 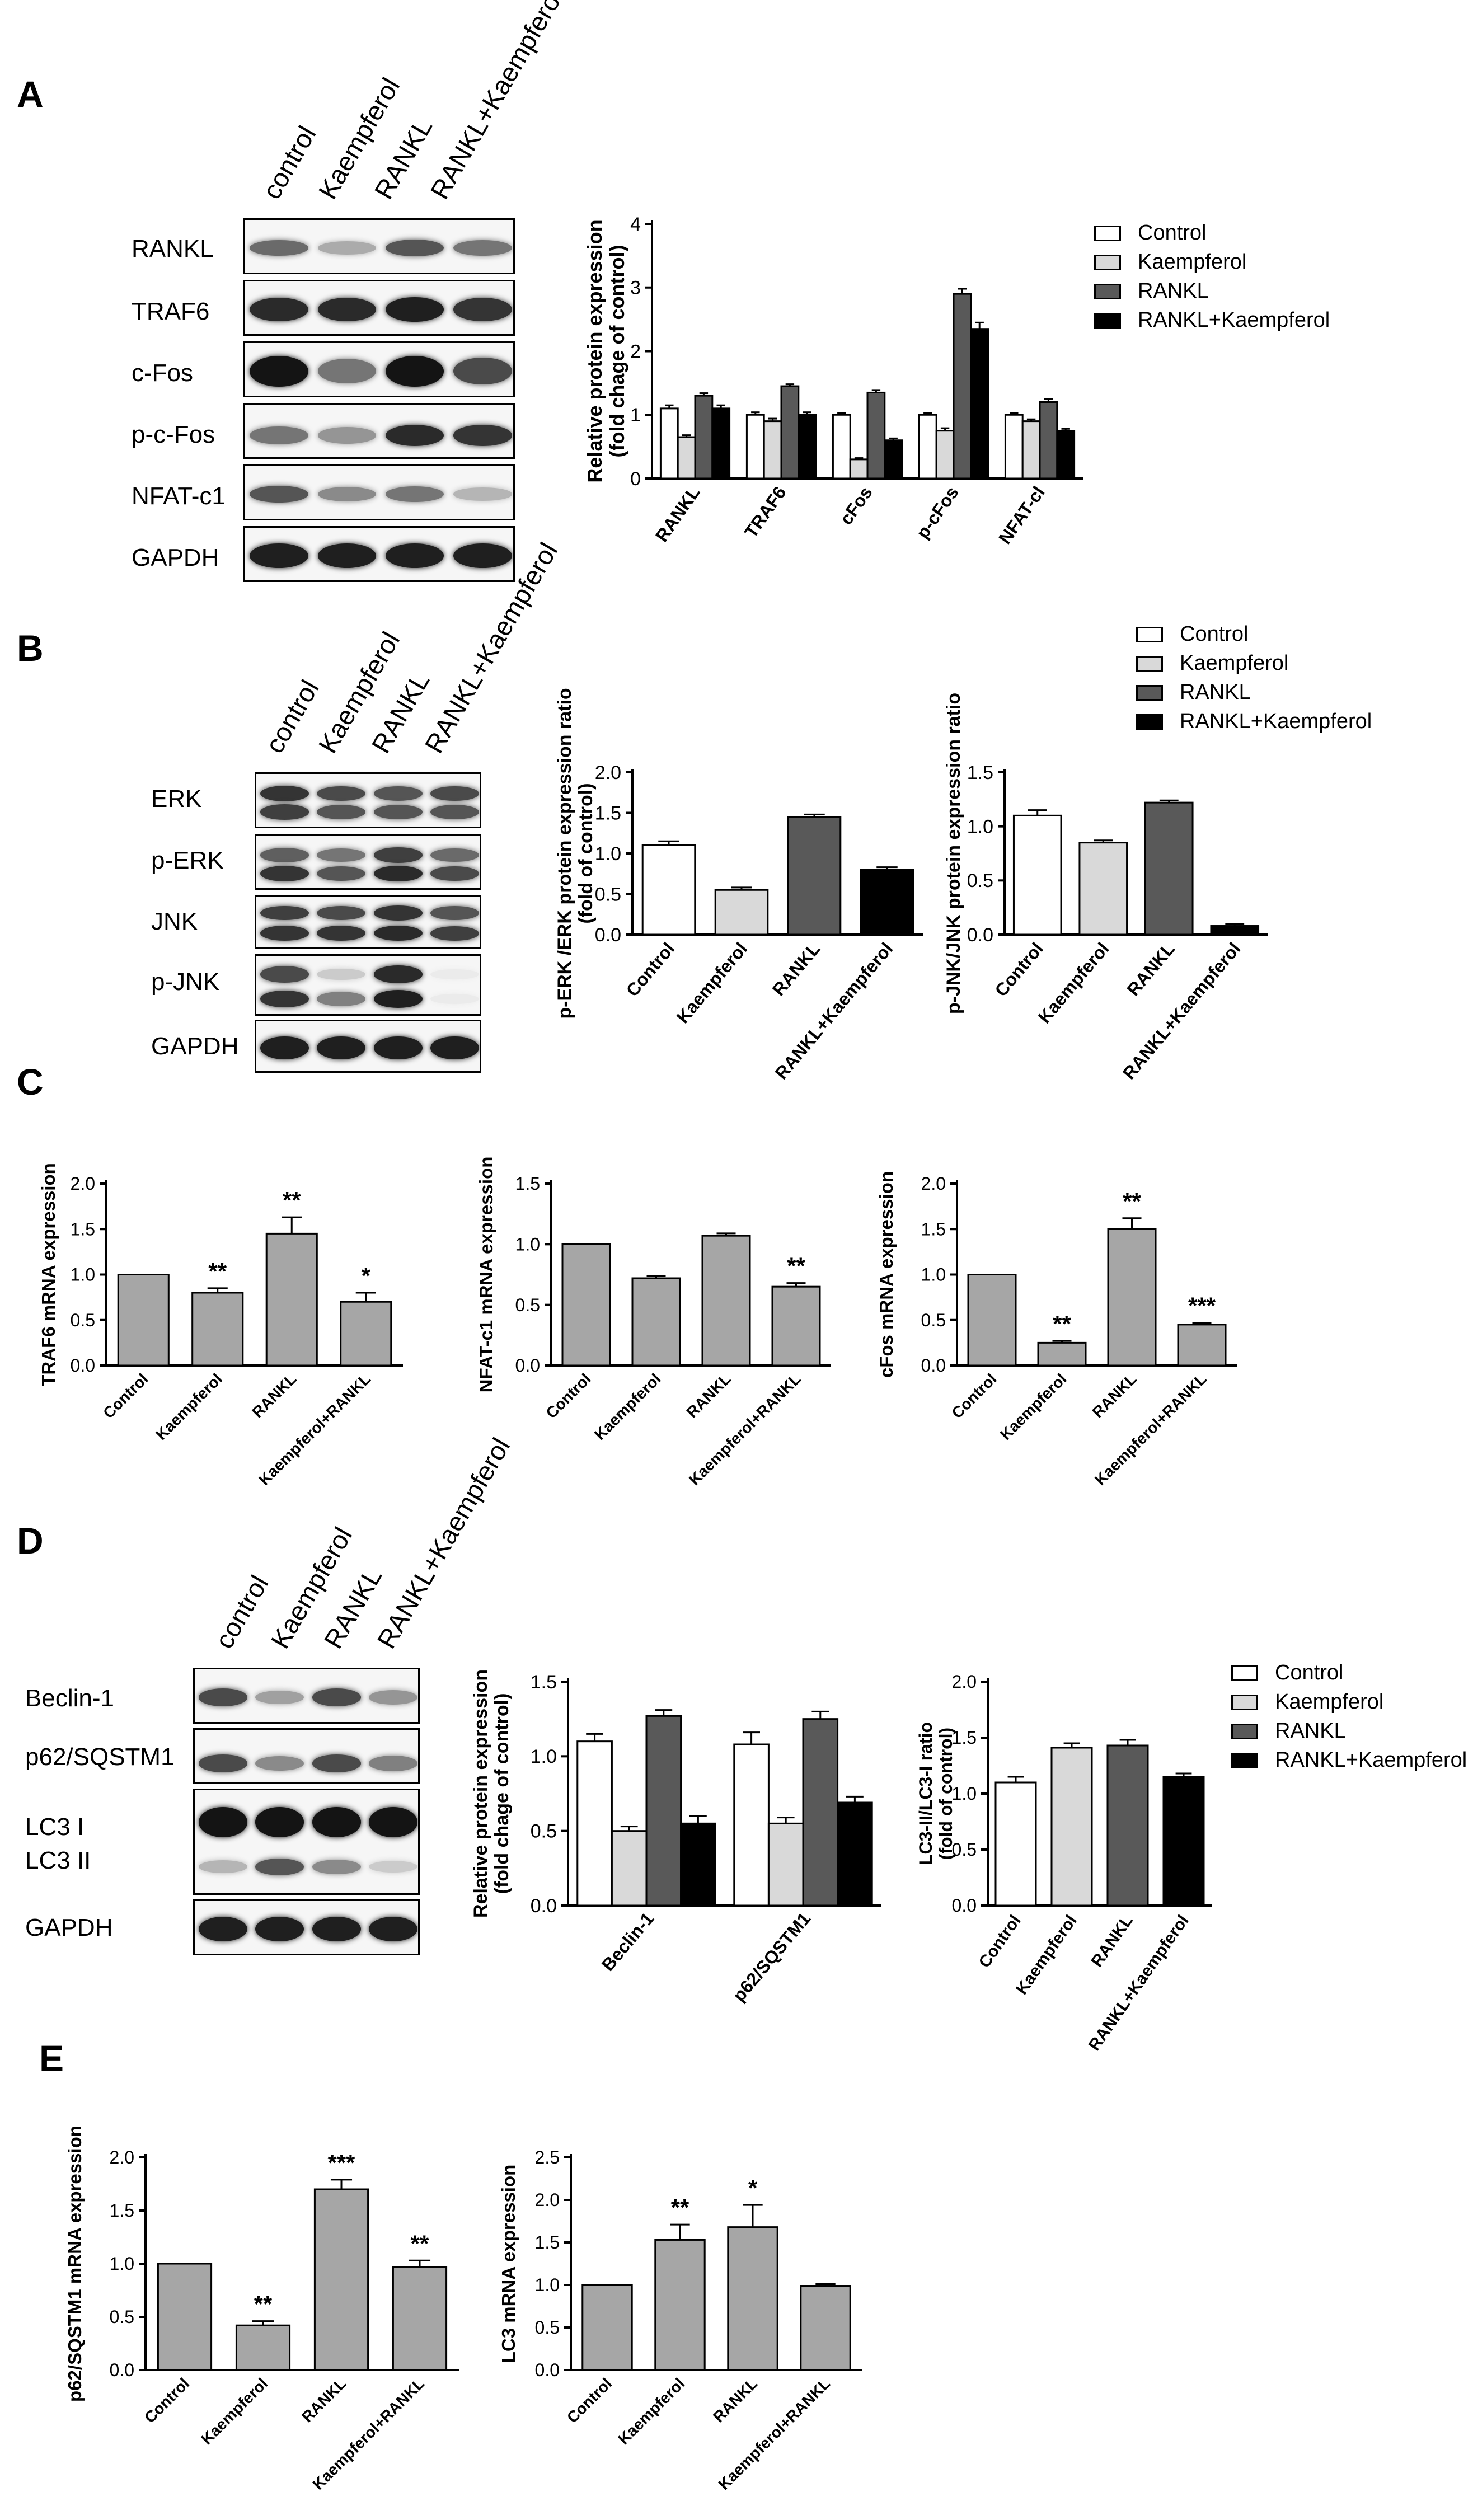 I want to click on legend-label: RANKL+Kaempferol, so click(x=1371, y=1760).